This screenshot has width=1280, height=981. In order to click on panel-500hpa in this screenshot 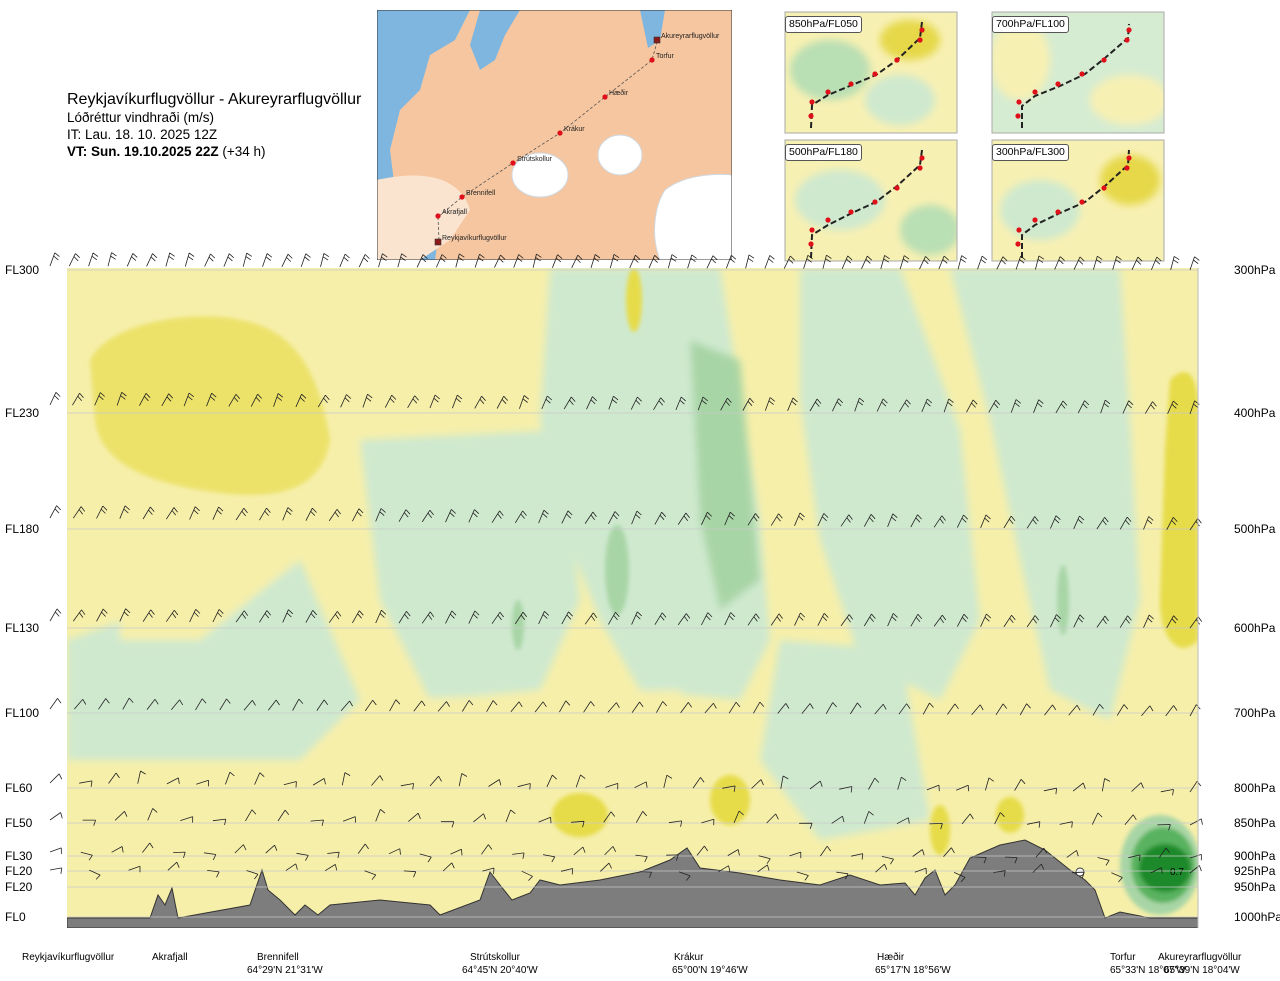, I will do `click(871, 200)`.